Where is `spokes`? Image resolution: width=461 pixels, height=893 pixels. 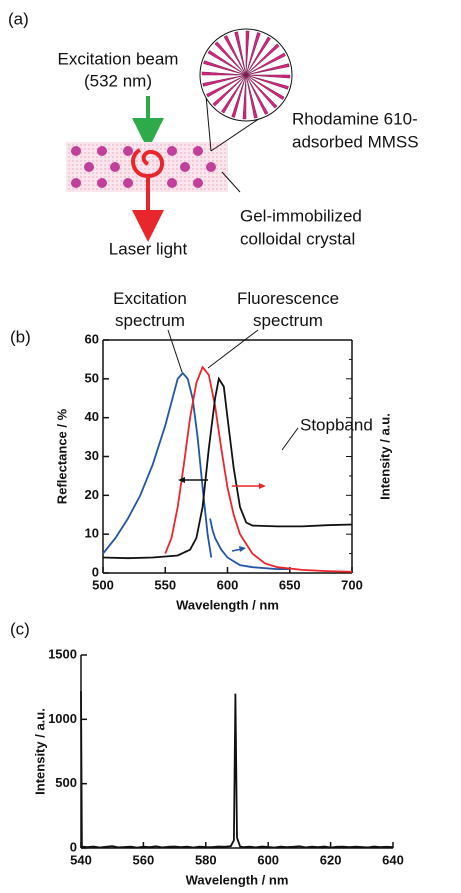
spokes is located at coordinates (246, 75).